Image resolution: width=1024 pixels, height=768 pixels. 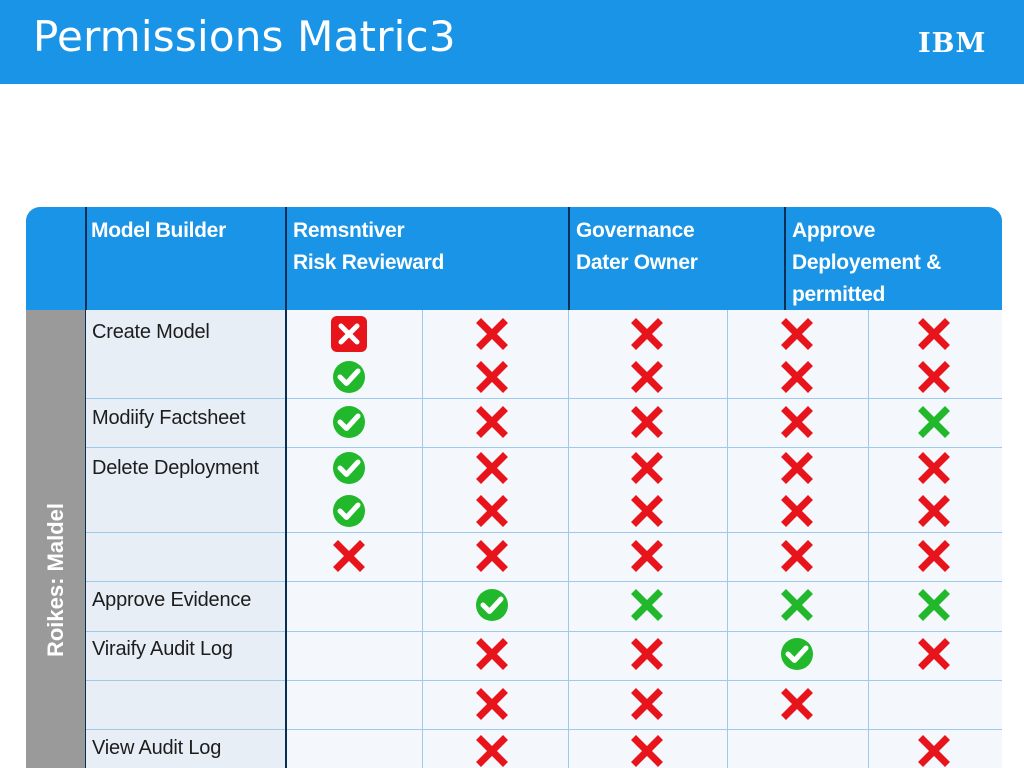 What do you see at coordinates (866, 262) in the screenshot?
I see `column-header-approver: Approve Deployement & permitted` at bounding box center [866, 262].